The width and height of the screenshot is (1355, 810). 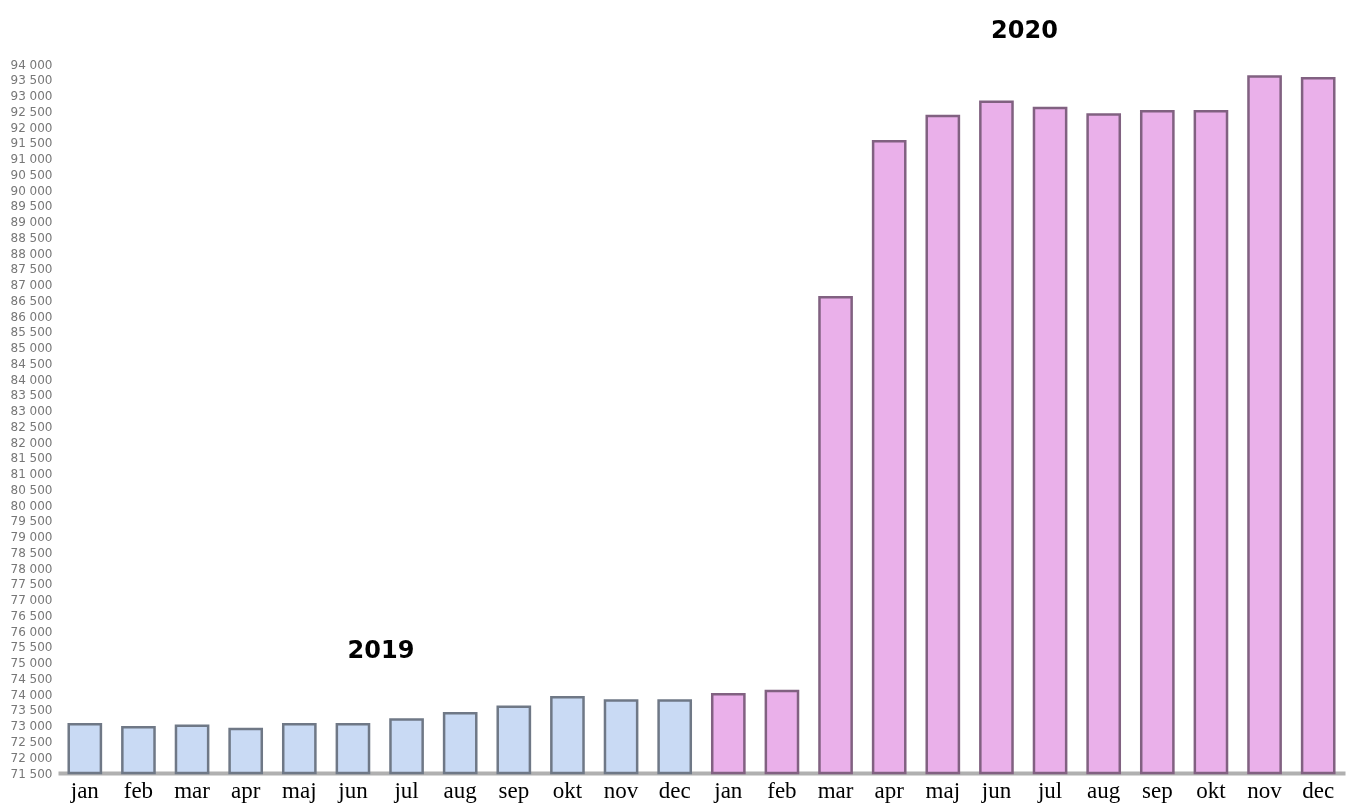 I want to click on y-tick-label: 92 500, so click(x=31, y=111).